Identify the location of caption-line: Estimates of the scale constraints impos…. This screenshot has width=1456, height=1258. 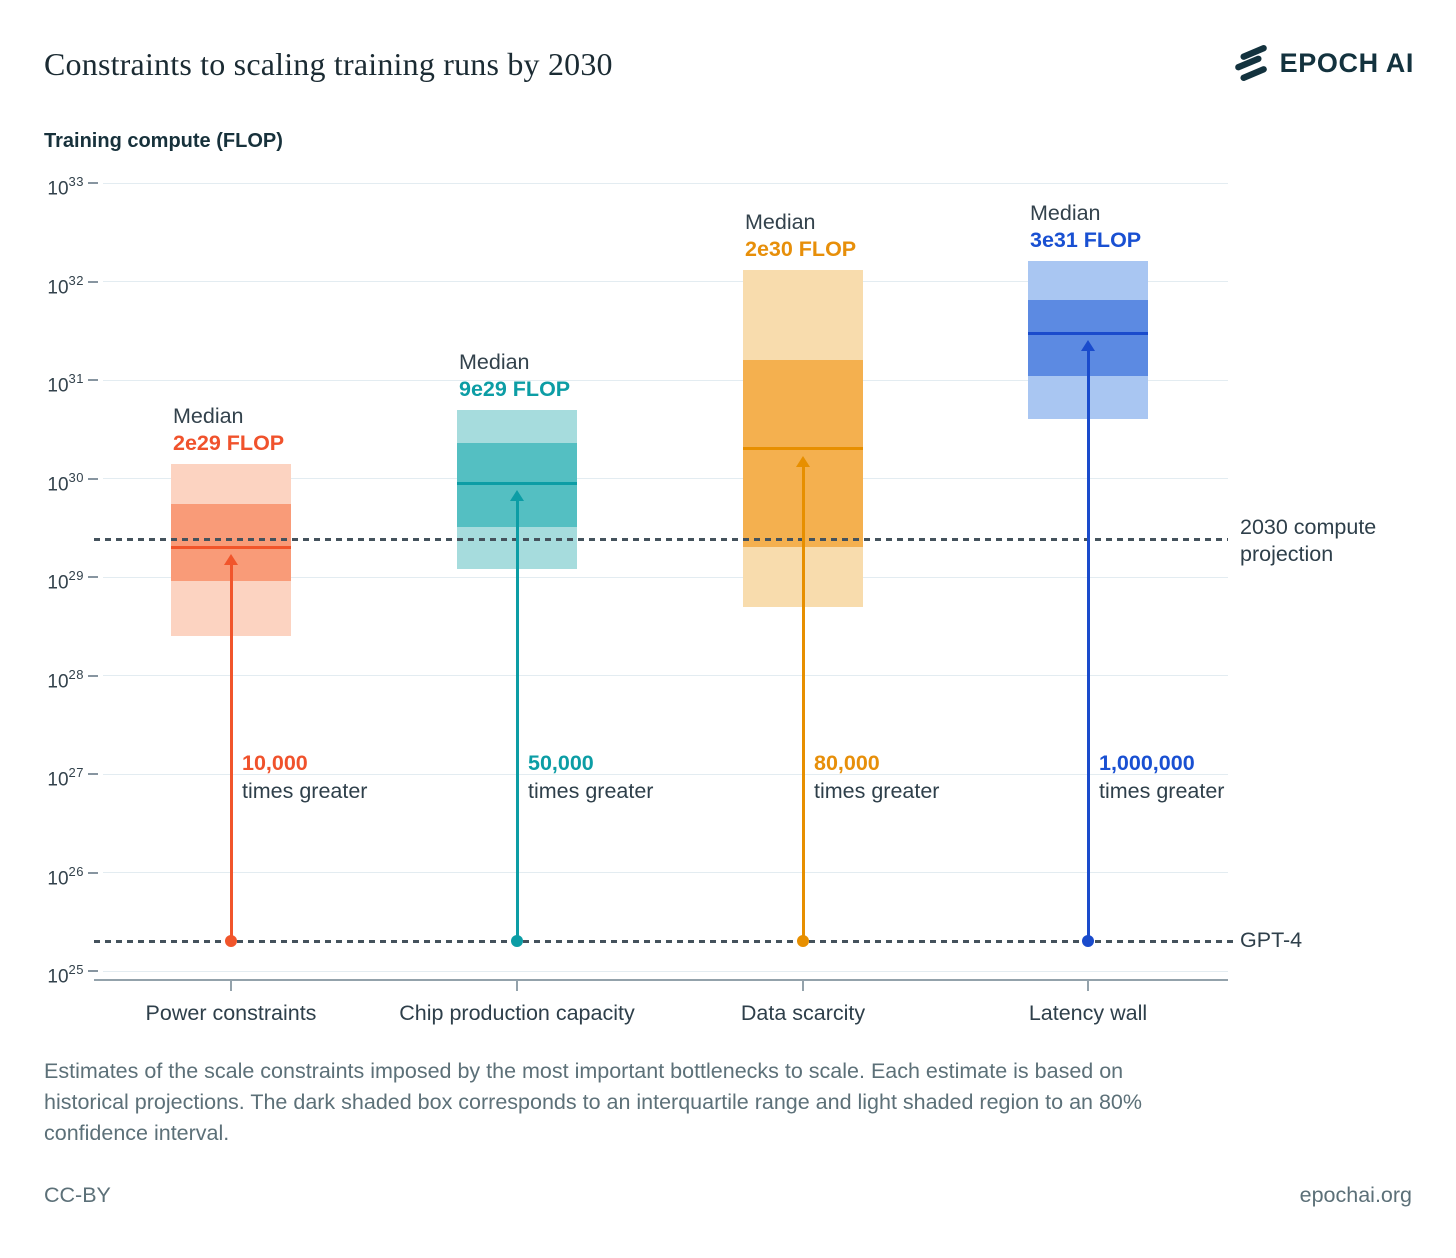
(584, 1071).